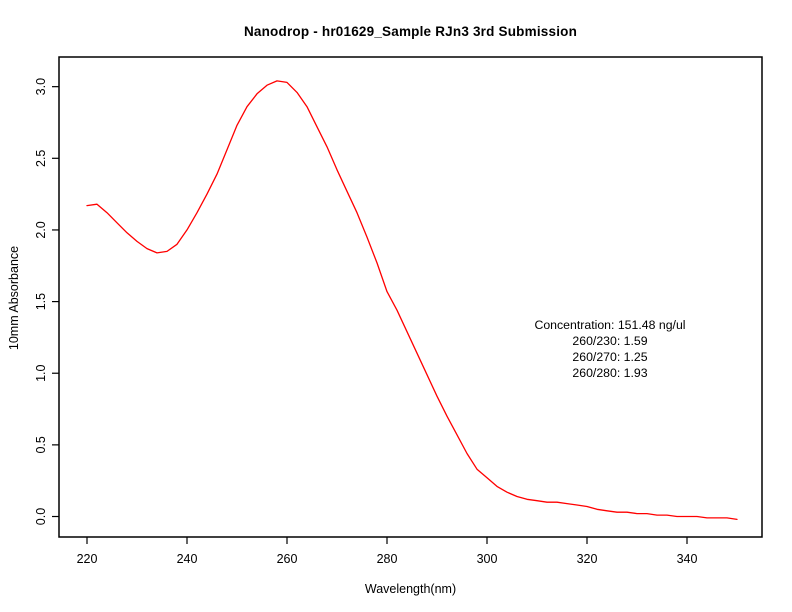  Describe the element at coordinates (610, 341) in the screenshot. I see `ratio-260-230-text: 260/230: 1.59` at that location.